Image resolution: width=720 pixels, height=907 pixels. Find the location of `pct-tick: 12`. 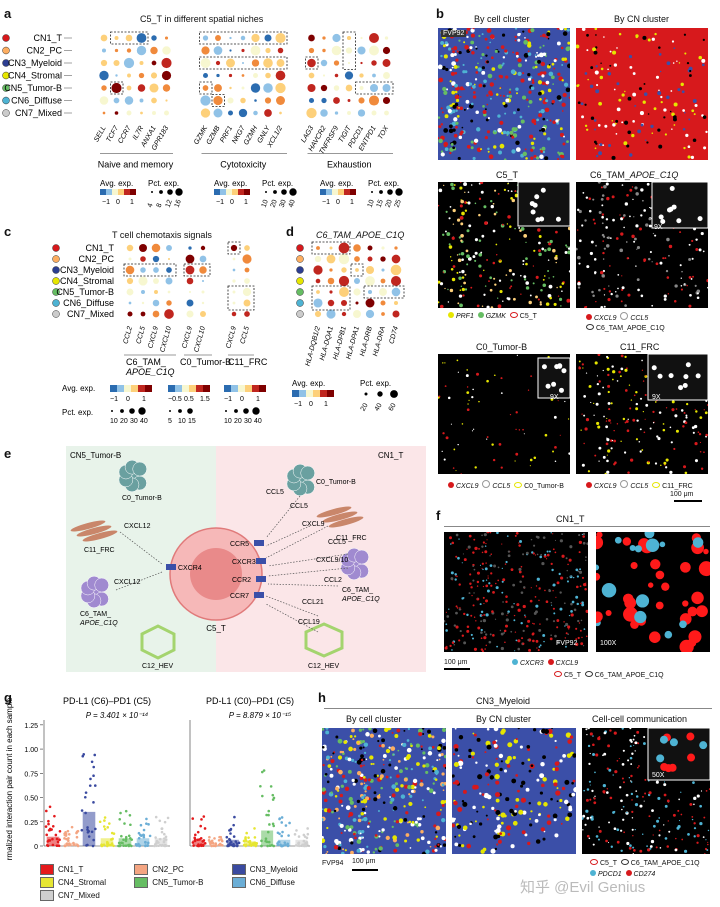

pct-tick: 12 is located at coordinates (169, 204).